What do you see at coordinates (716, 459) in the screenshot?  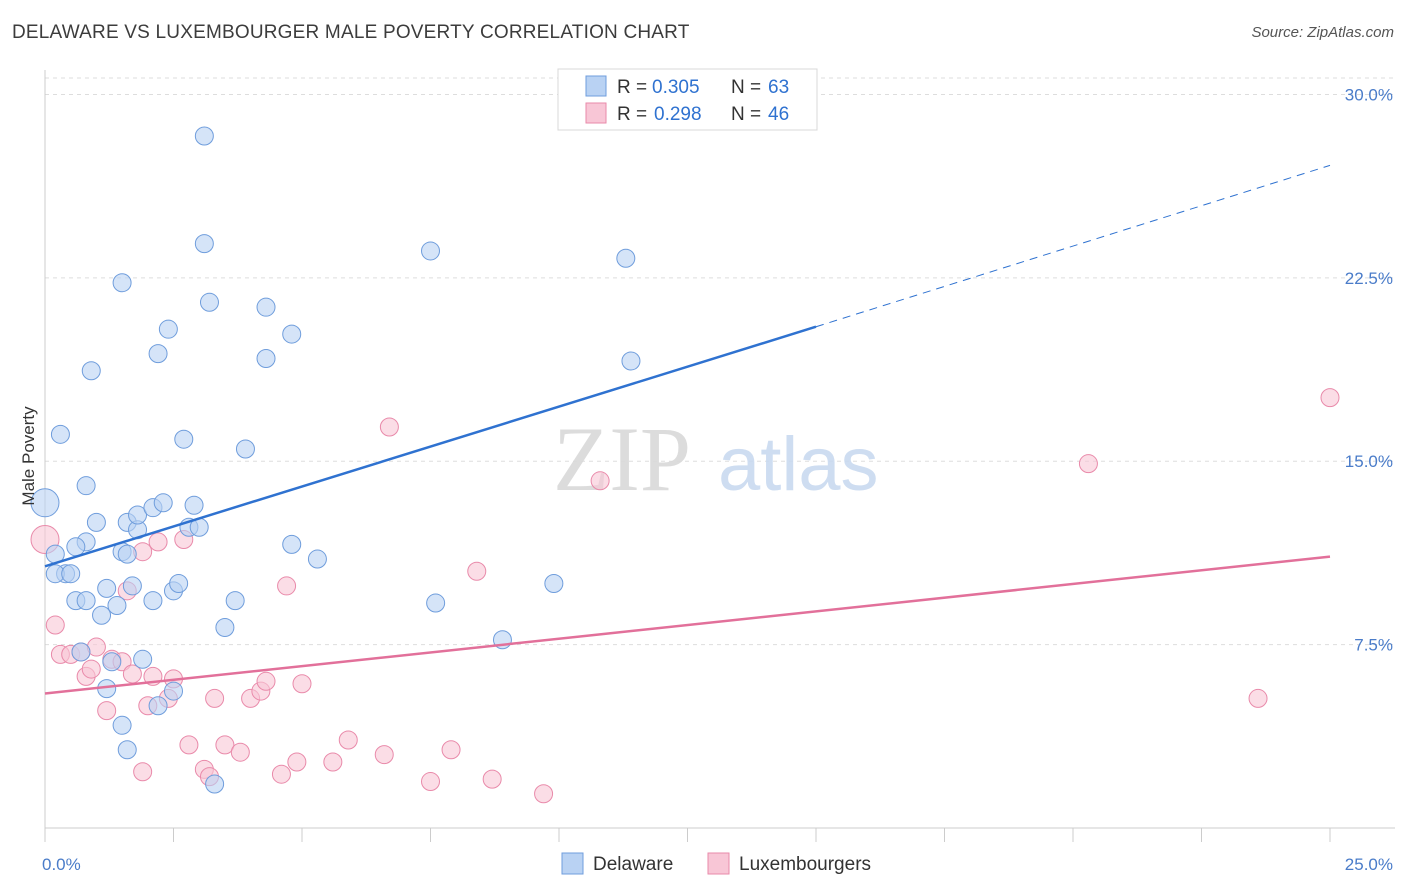 I see `watermark: ZIP atlas` at bounding box center [716, 459].